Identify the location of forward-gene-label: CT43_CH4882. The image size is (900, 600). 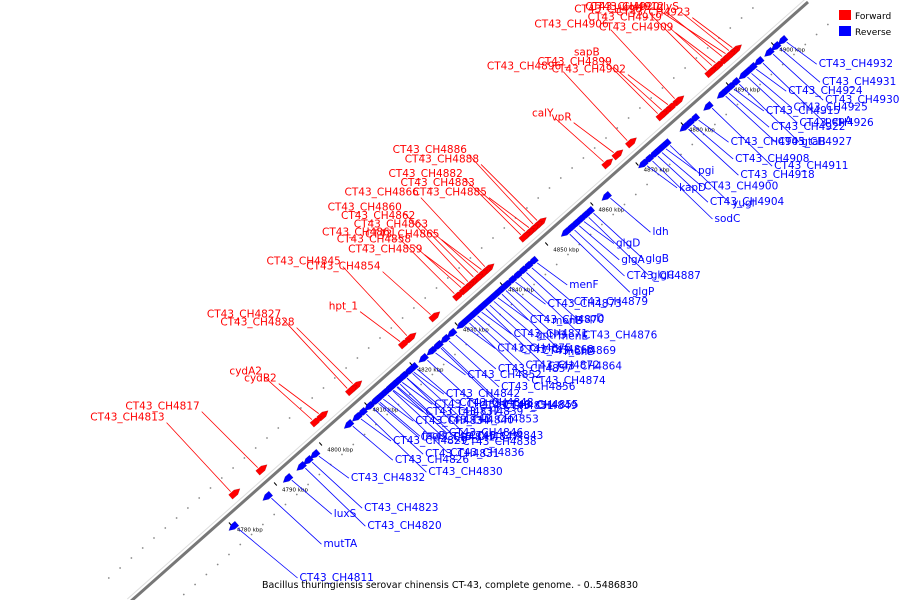
(425, 174).